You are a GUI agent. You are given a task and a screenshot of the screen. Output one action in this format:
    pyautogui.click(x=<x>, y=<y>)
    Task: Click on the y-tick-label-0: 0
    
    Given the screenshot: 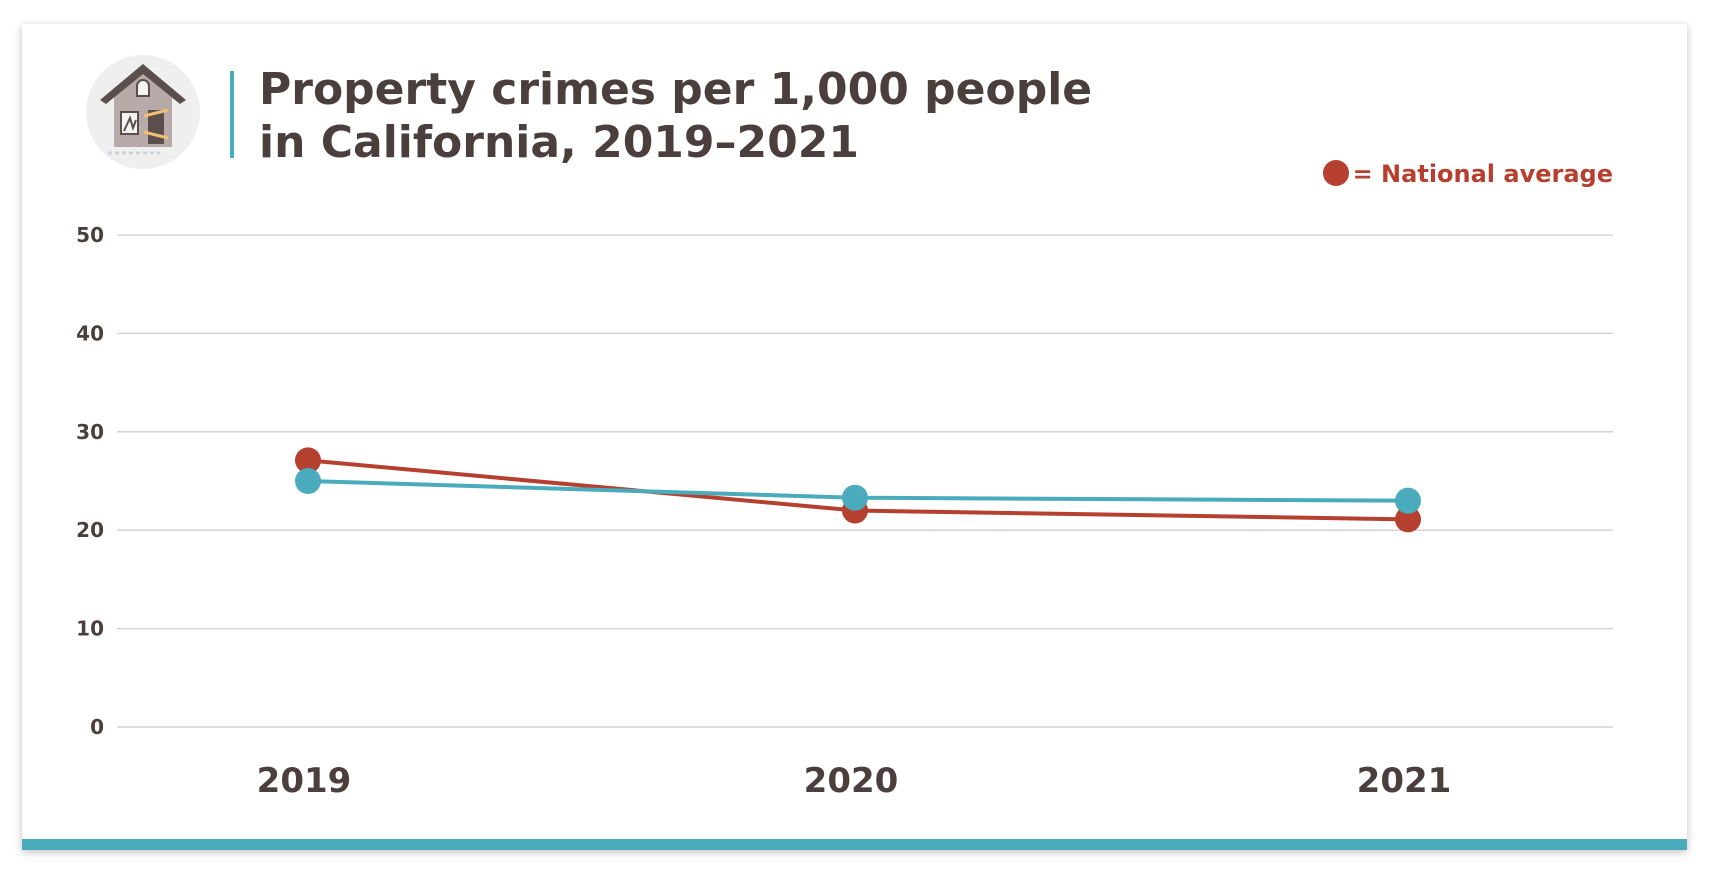 What is the action you would take?
    pyautogui.click(x=97, y=727)
    